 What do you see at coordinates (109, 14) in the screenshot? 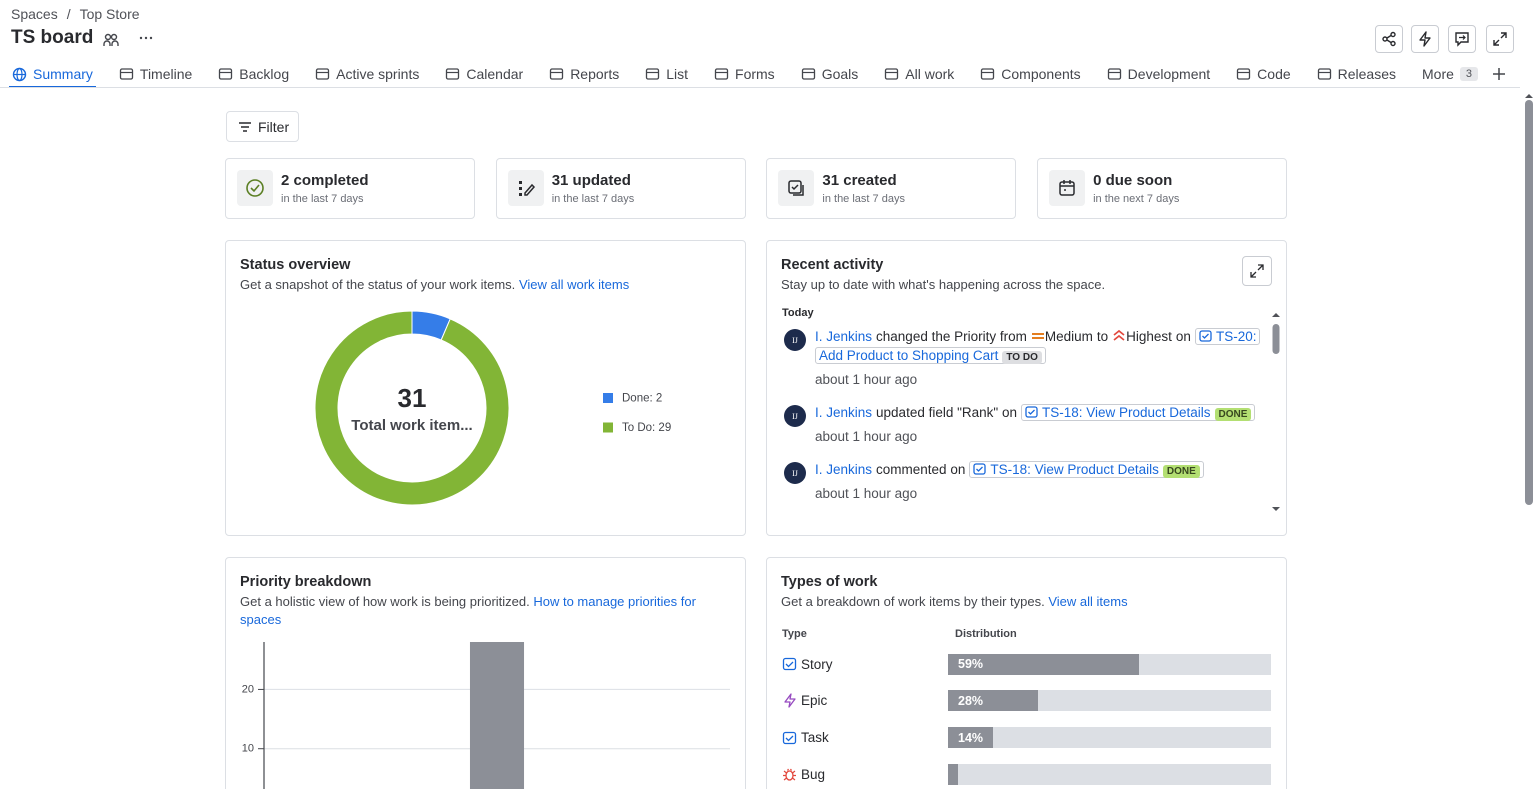
I see `breadcrumb: Top Store` at bounding box center [109, 14].